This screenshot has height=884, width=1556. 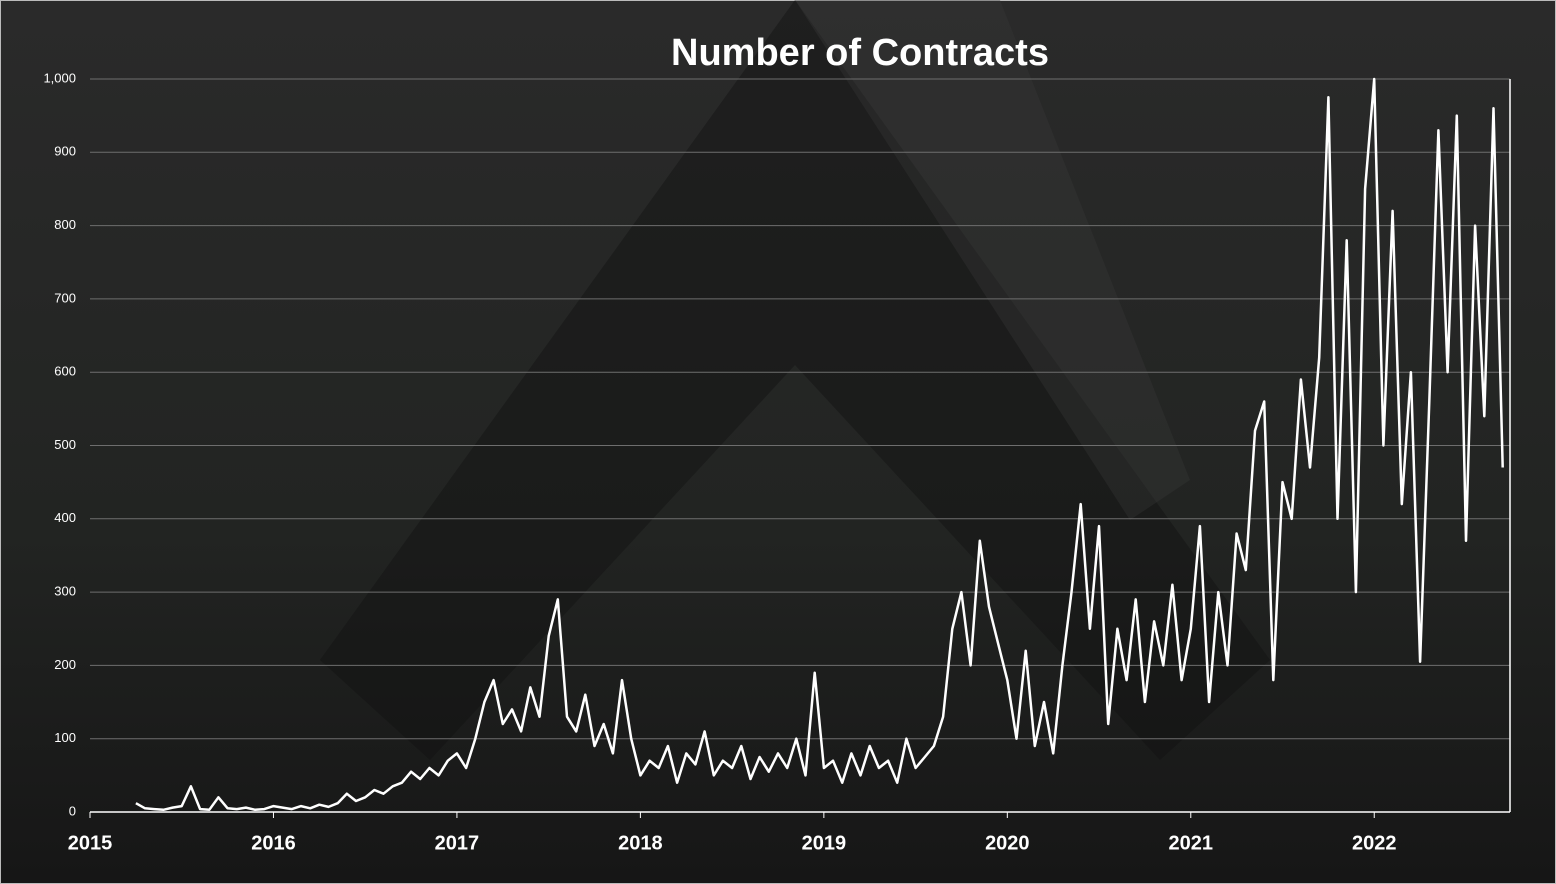 I want to click on y-tick-label: 1,000, so click(x=59, y=77).